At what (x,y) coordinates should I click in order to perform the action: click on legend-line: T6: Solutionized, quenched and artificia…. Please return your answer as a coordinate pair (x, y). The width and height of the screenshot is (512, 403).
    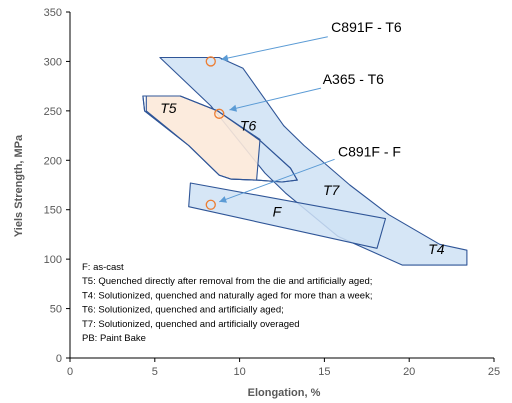
    Looking at the image, I should click on (183, 310).